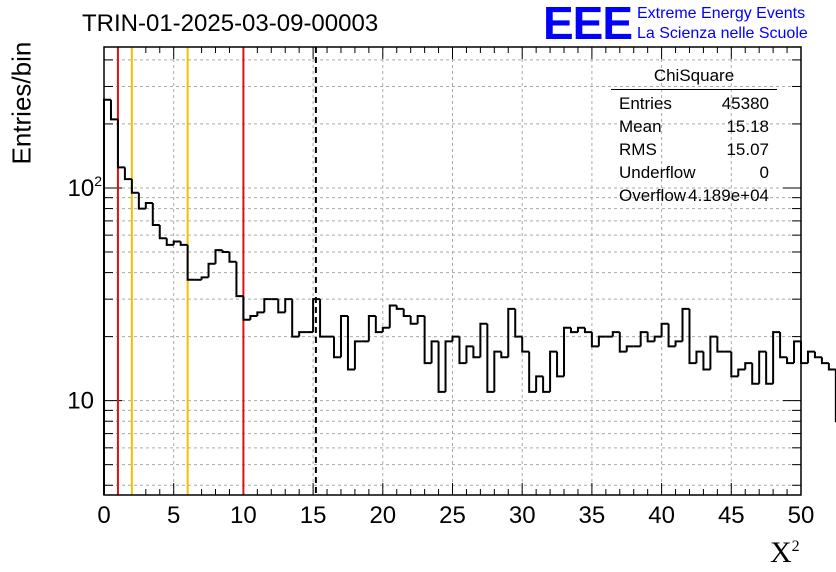 This screenshot has height=572, width=836. What do you see at coordinates (522, 515) in the screenshot?
I see `x-tick-label: 30` at bounding box center [522, 515].